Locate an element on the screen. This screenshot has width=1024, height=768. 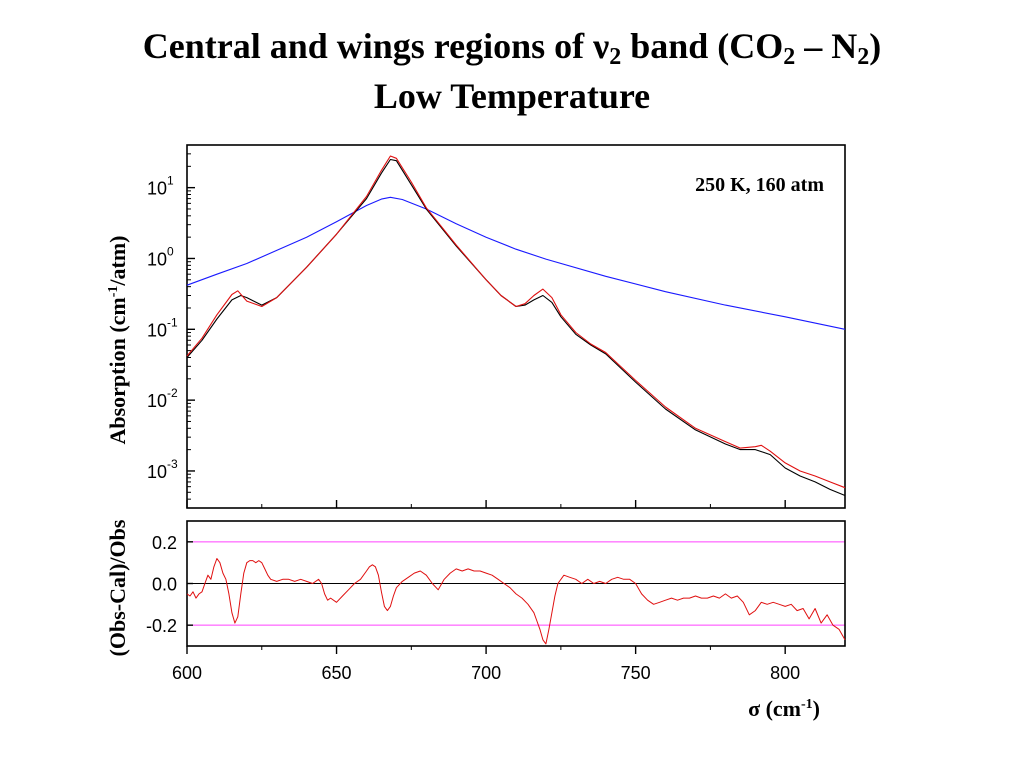
y-tick-exponent: 1 is located at coordinates (170, 181).